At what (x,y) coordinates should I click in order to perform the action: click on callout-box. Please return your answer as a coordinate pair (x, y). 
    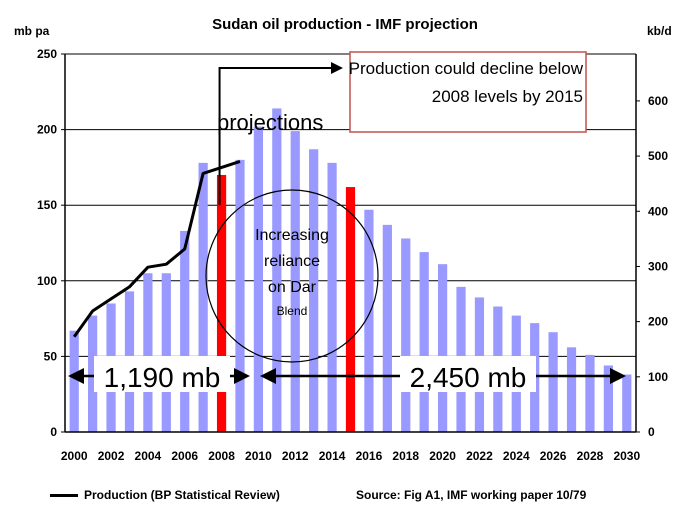
    Looking at the image, I should click on (468, 92).